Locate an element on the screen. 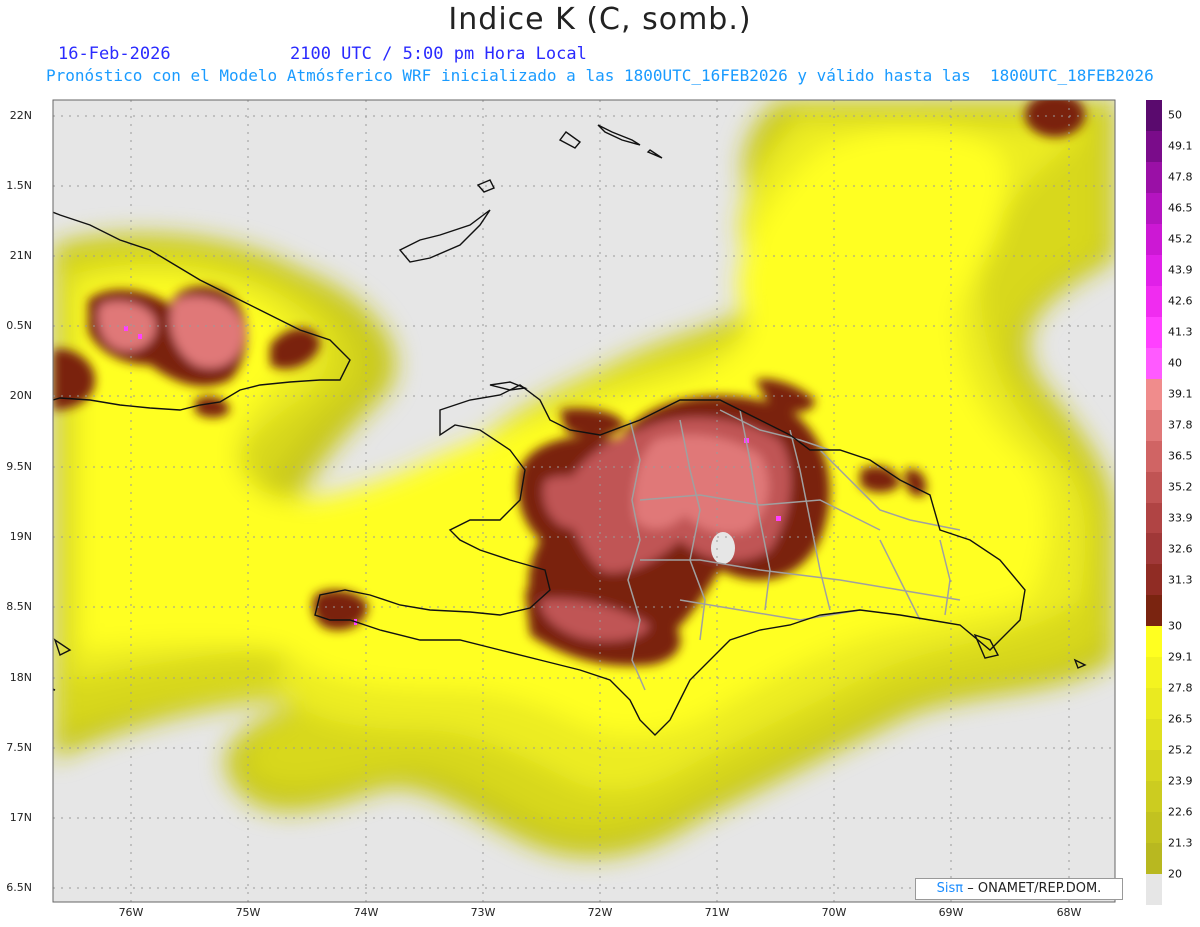  colorbar-label: 41.3 is located at coordinates (1180, 332).